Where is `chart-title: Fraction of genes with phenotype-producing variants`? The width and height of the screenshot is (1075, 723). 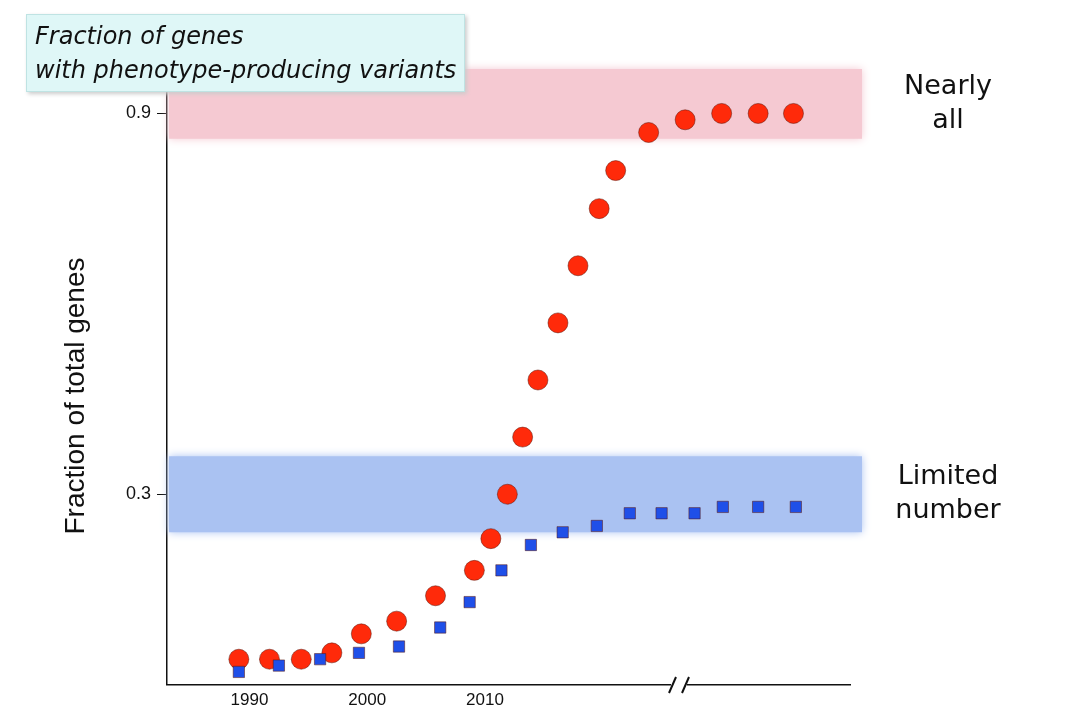 chart-title: Fraction of genes with phenotype-producing variants is located at coordinates (246, 53).